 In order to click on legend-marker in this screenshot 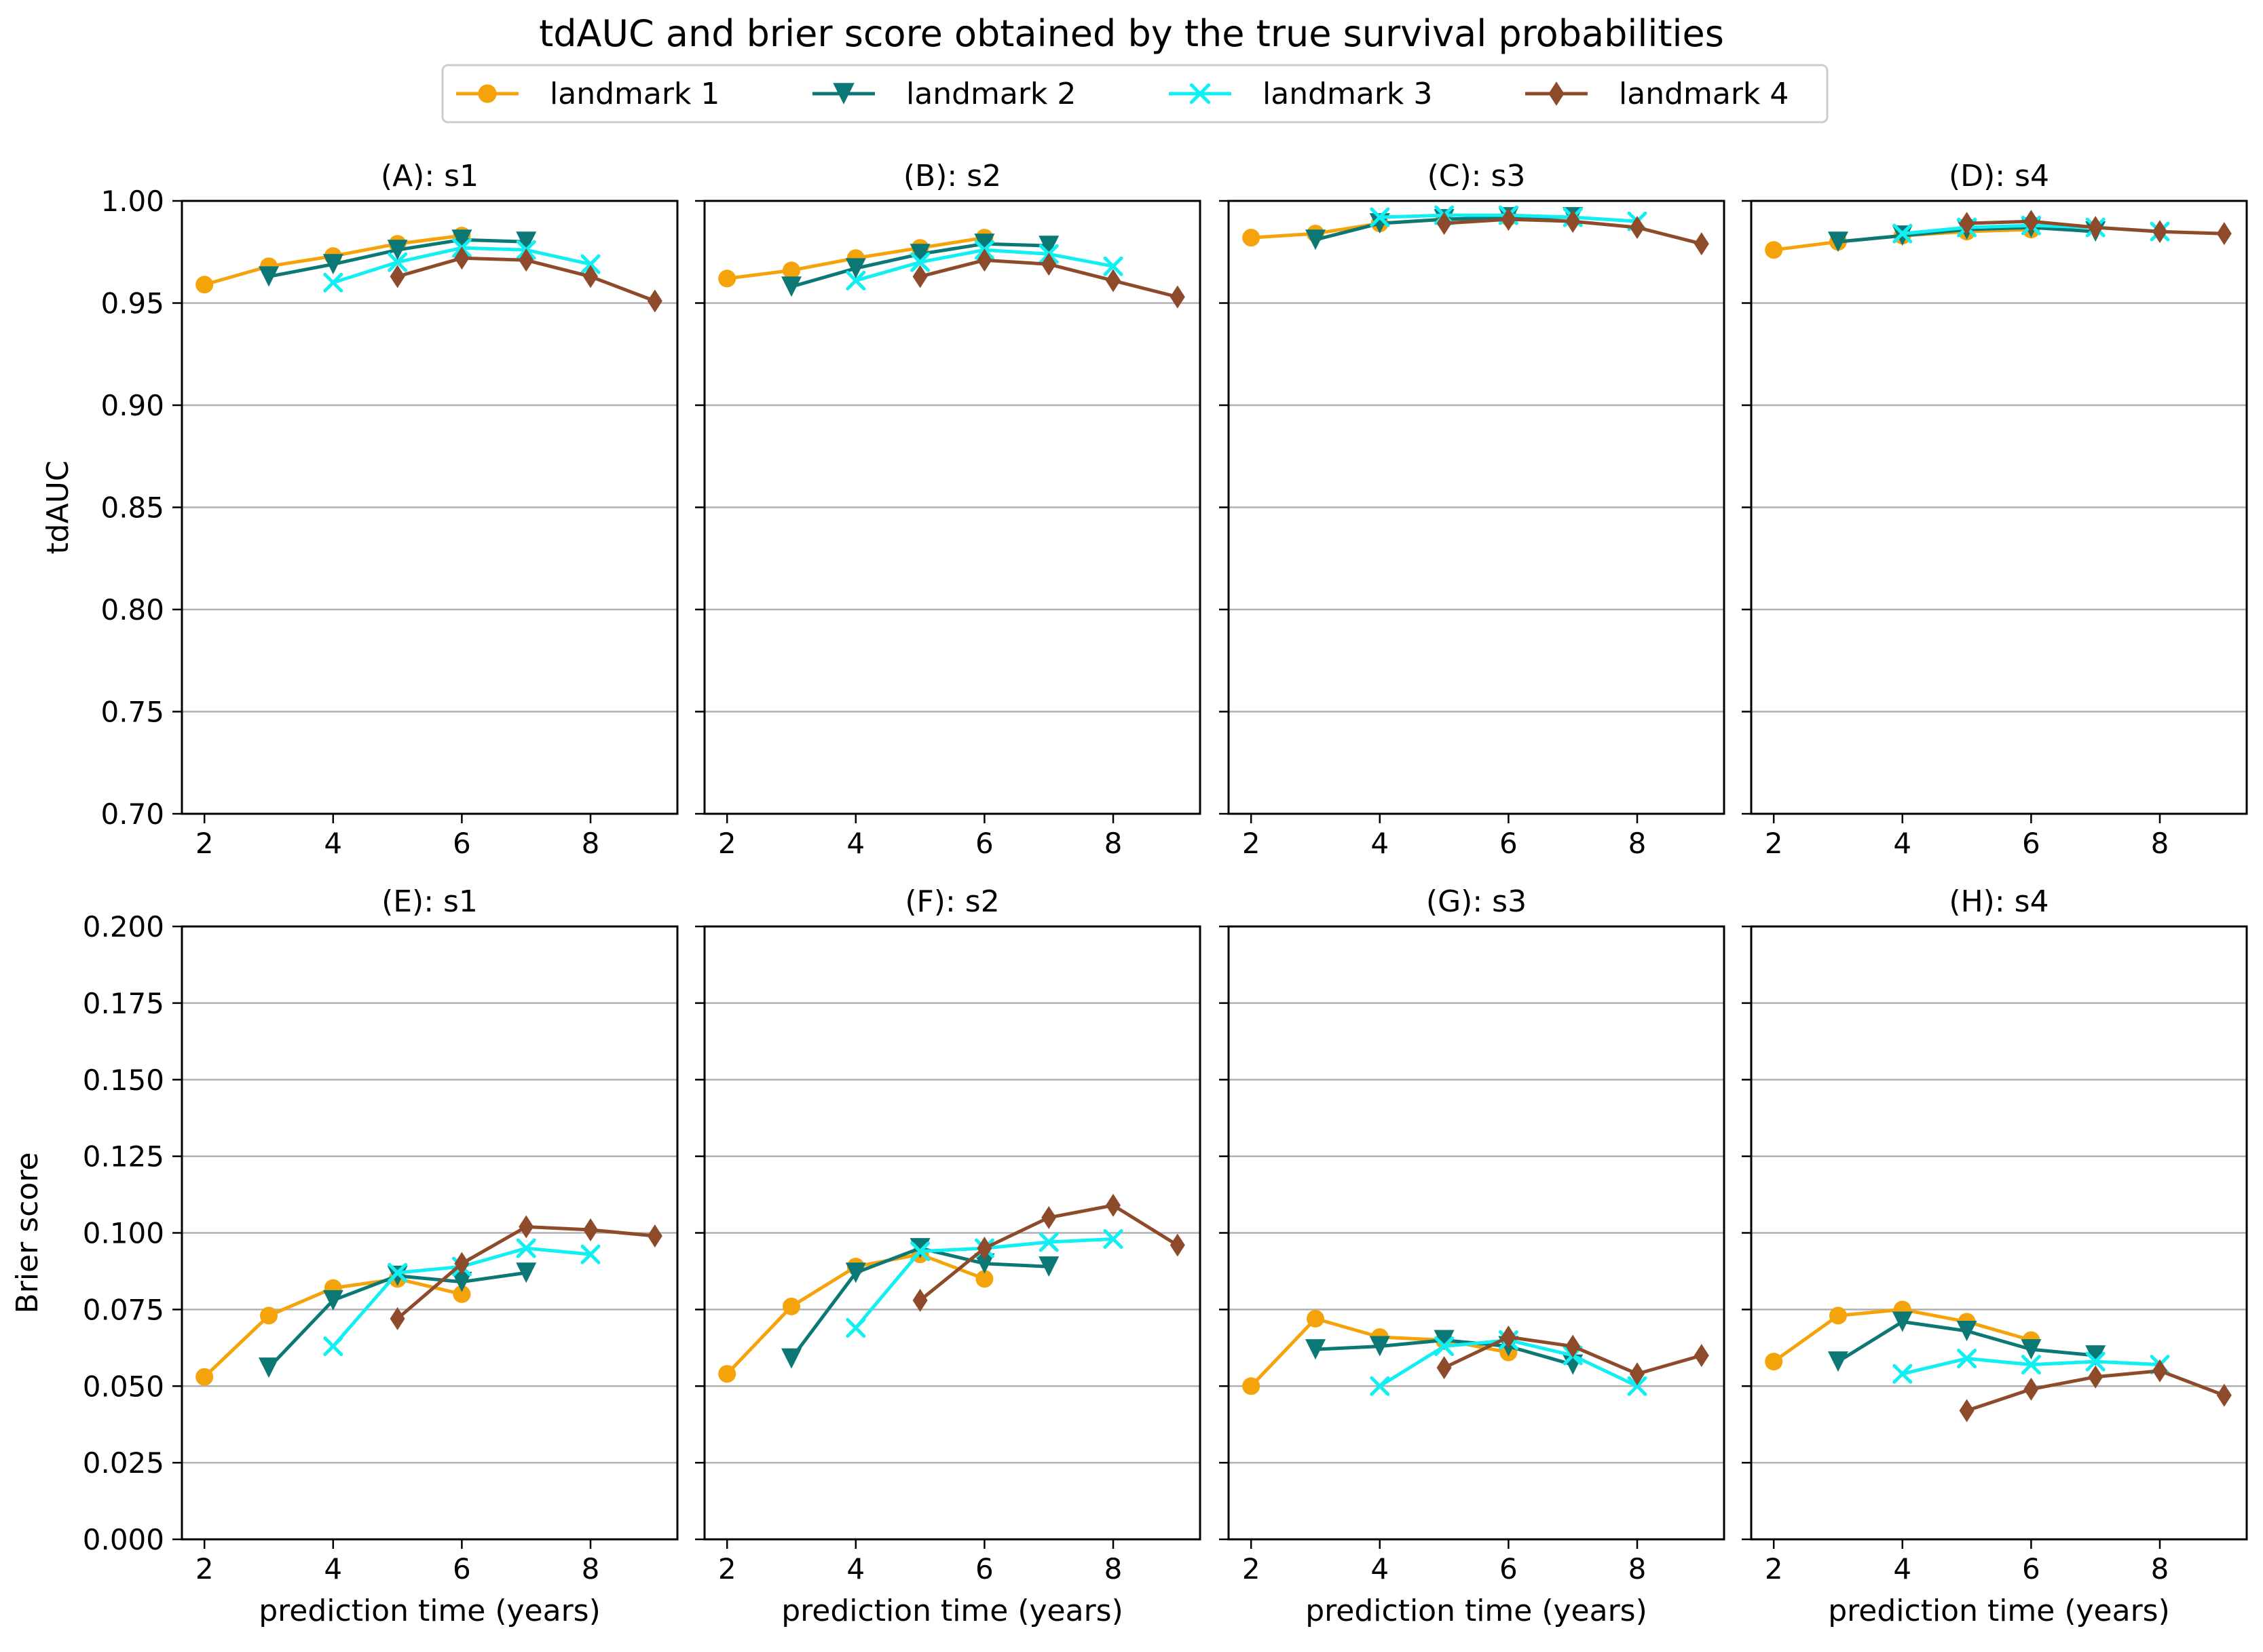, I will do `click(1557, 94)`.